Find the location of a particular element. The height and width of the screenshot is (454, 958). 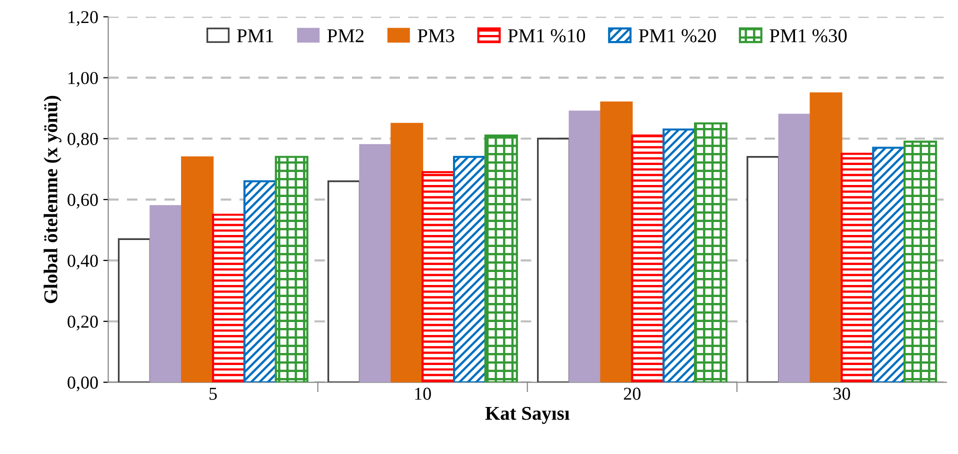

y-tick-label: 1,20 is located at coordinates (83, 18).